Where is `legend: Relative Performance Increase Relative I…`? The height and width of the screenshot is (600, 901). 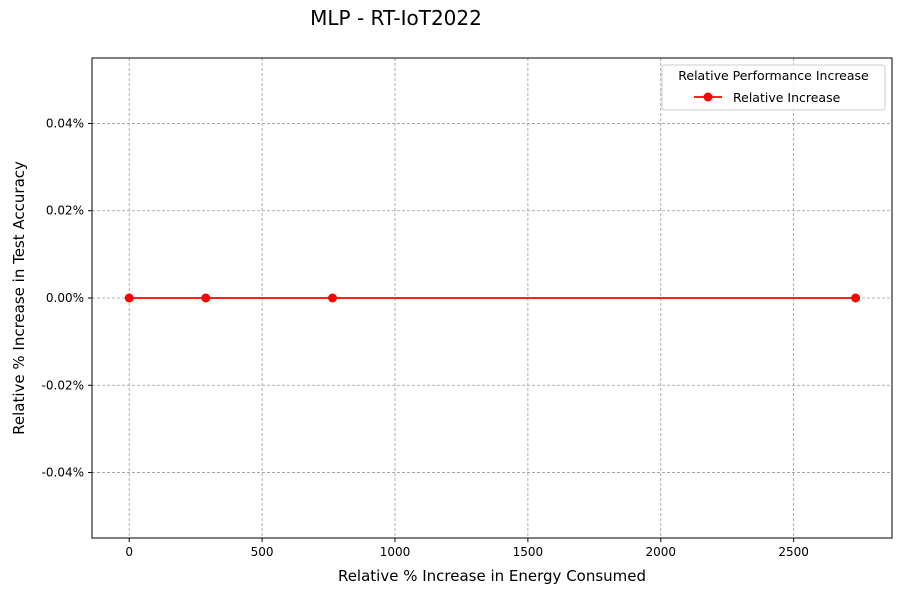 legend: Relative Performance Increase Relative I… is located at coordinates (773, 87).